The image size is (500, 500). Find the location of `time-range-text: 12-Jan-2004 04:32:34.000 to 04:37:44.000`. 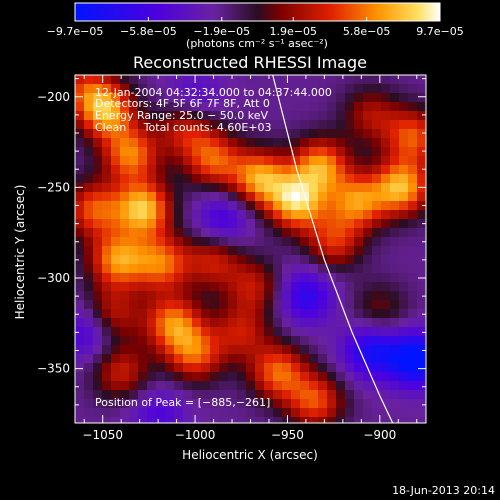

time-range-text: 12-Jan-2004 04:32:34.000 to 04:37:44.000 is located at coordinates (213, 92).